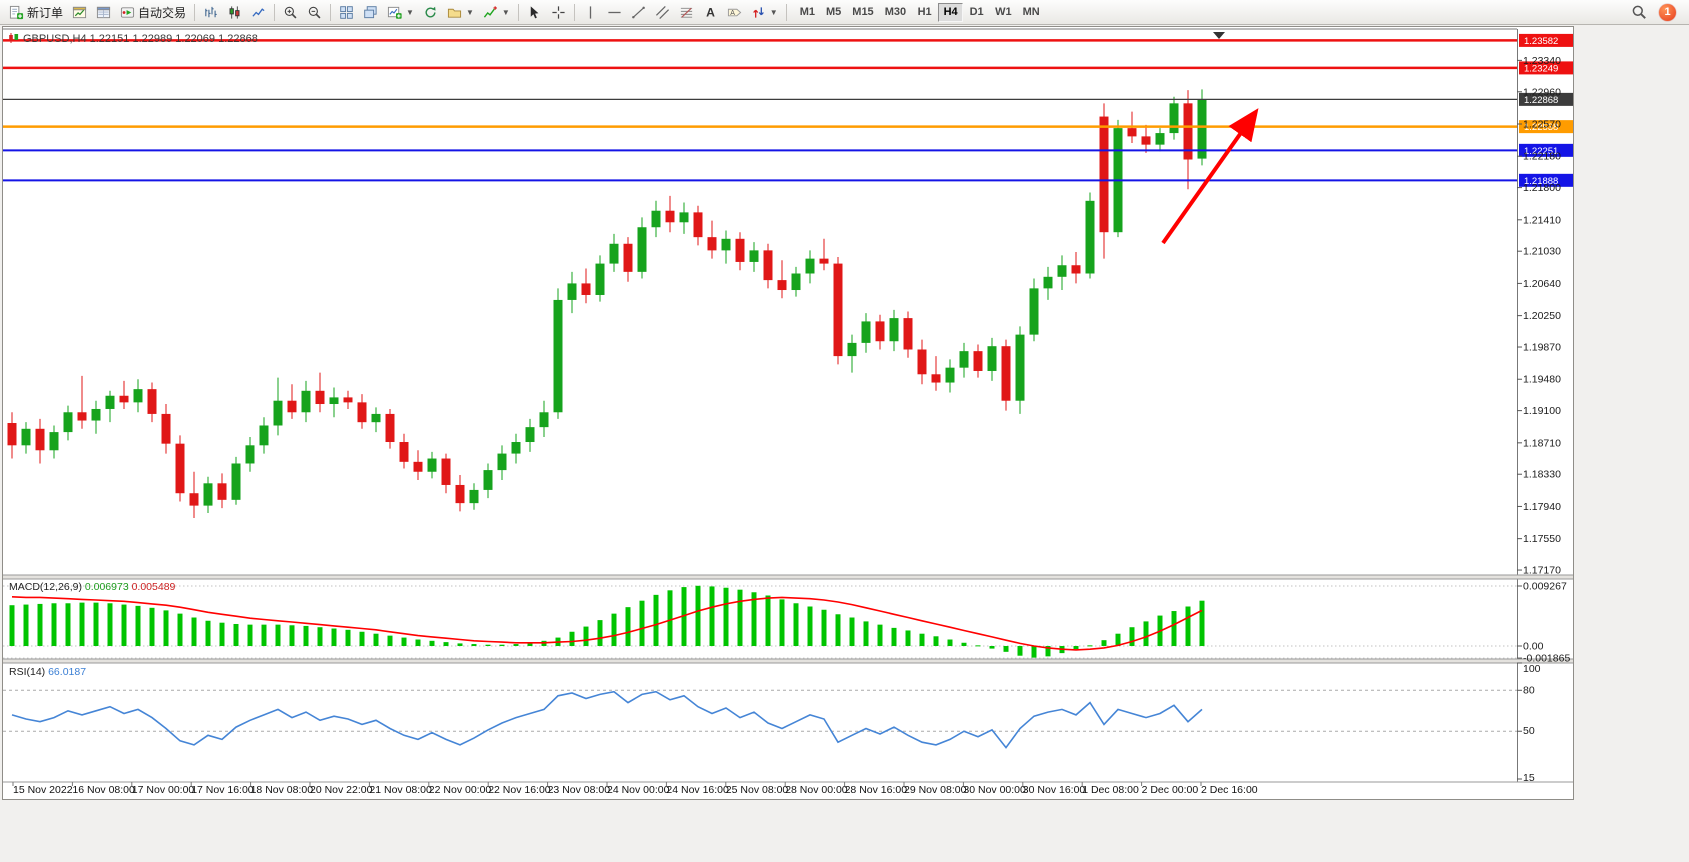  I want to click on svg-text: -0.001865, so click(1546, 659).